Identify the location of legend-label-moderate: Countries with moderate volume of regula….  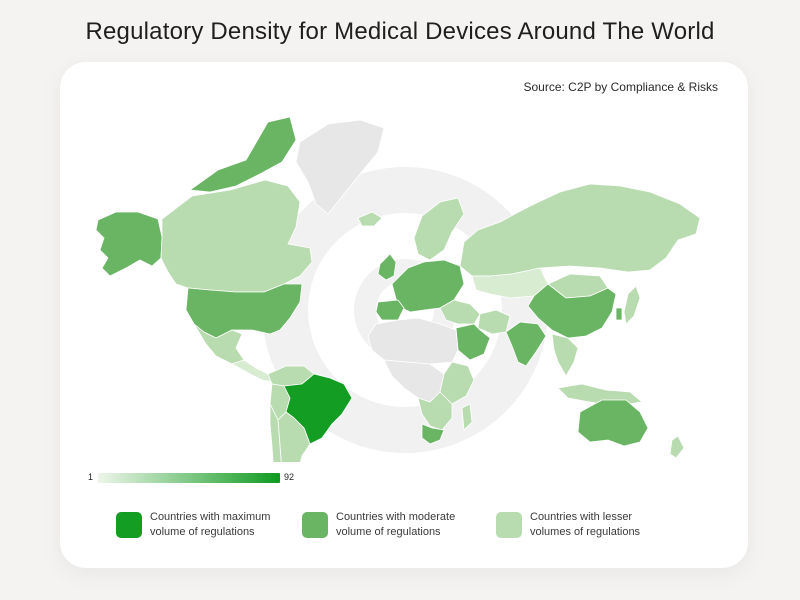
(396, 524).